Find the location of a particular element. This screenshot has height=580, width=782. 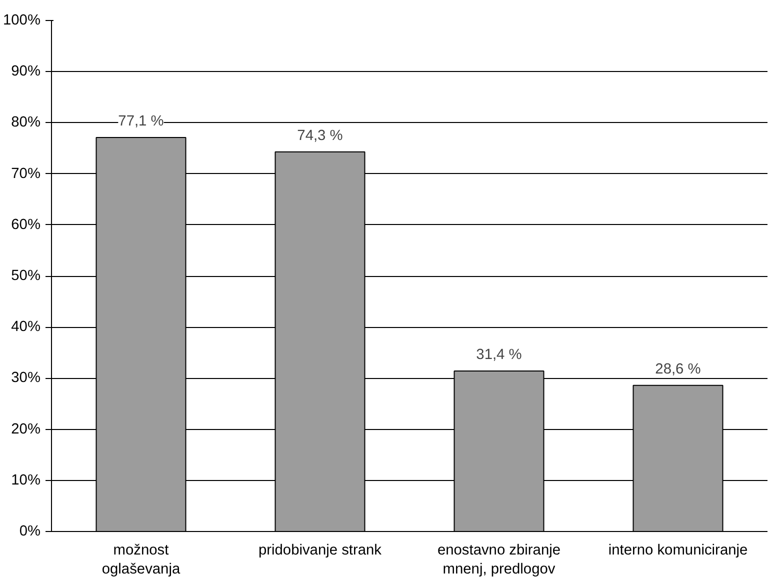

y-tick-label: 80% is located at coordinates (26, 122).